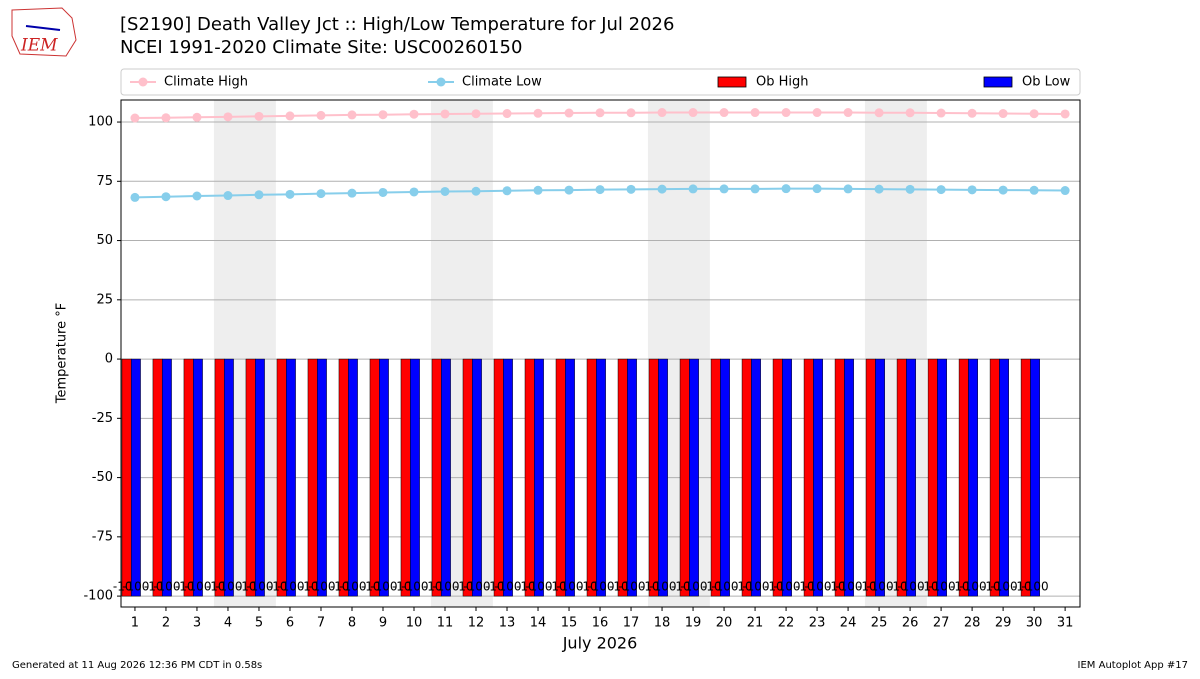  What do you see at coordinates (321, 623) in the screenshot?
I see `x-tick-label: 7` at bounding box center [321, 623].